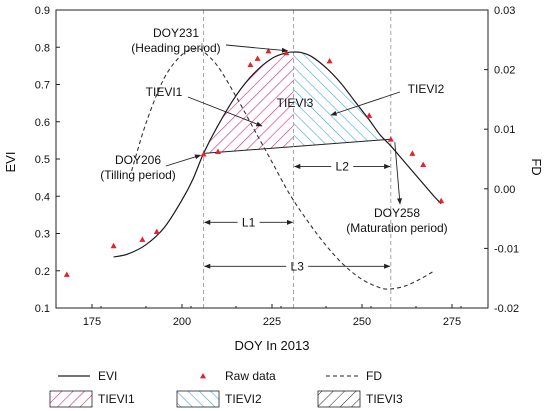 This screenshot has width=550, height=411. What do you see at coordinates (506, 249) in the screenshot?
I see `y-right-tick-label: -0.01` at bounding box center [506, 249].